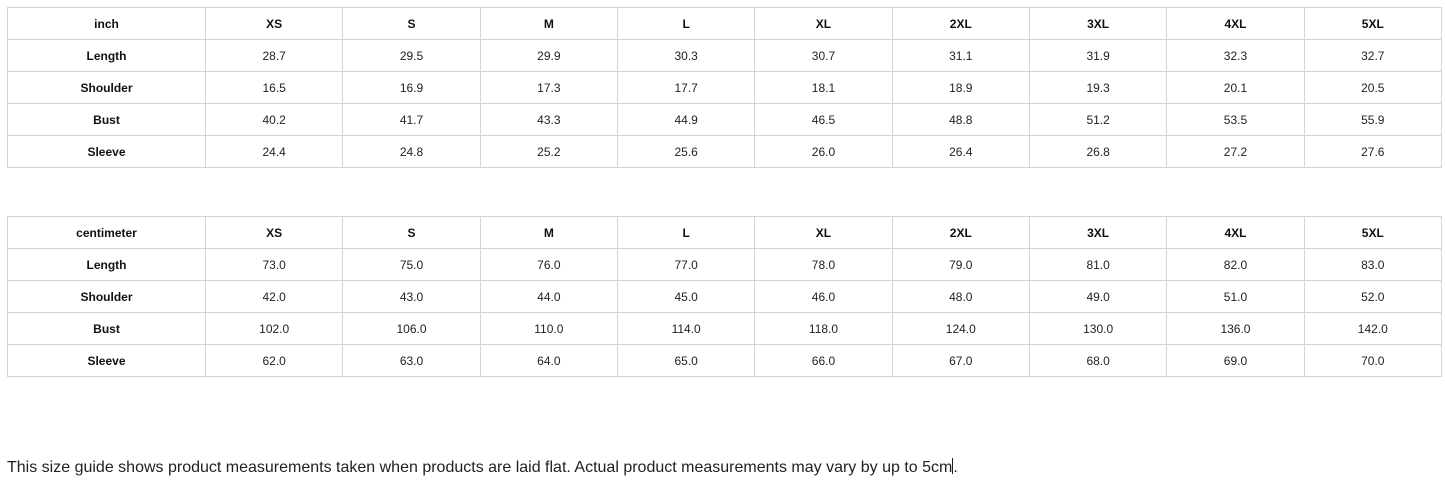  Describe the element at coordinates (1373, 264) in the screenshot. I see `table-cell: 83.0` at that location.